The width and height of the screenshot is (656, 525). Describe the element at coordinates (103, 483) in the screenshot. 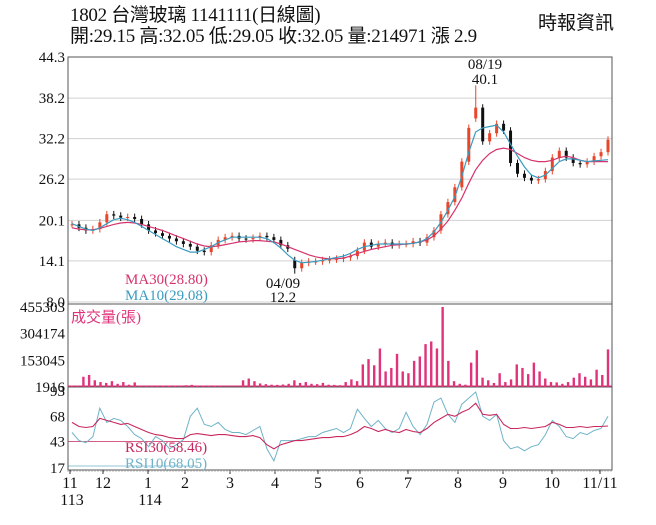

I see `x-tick-label: 12` at that location.